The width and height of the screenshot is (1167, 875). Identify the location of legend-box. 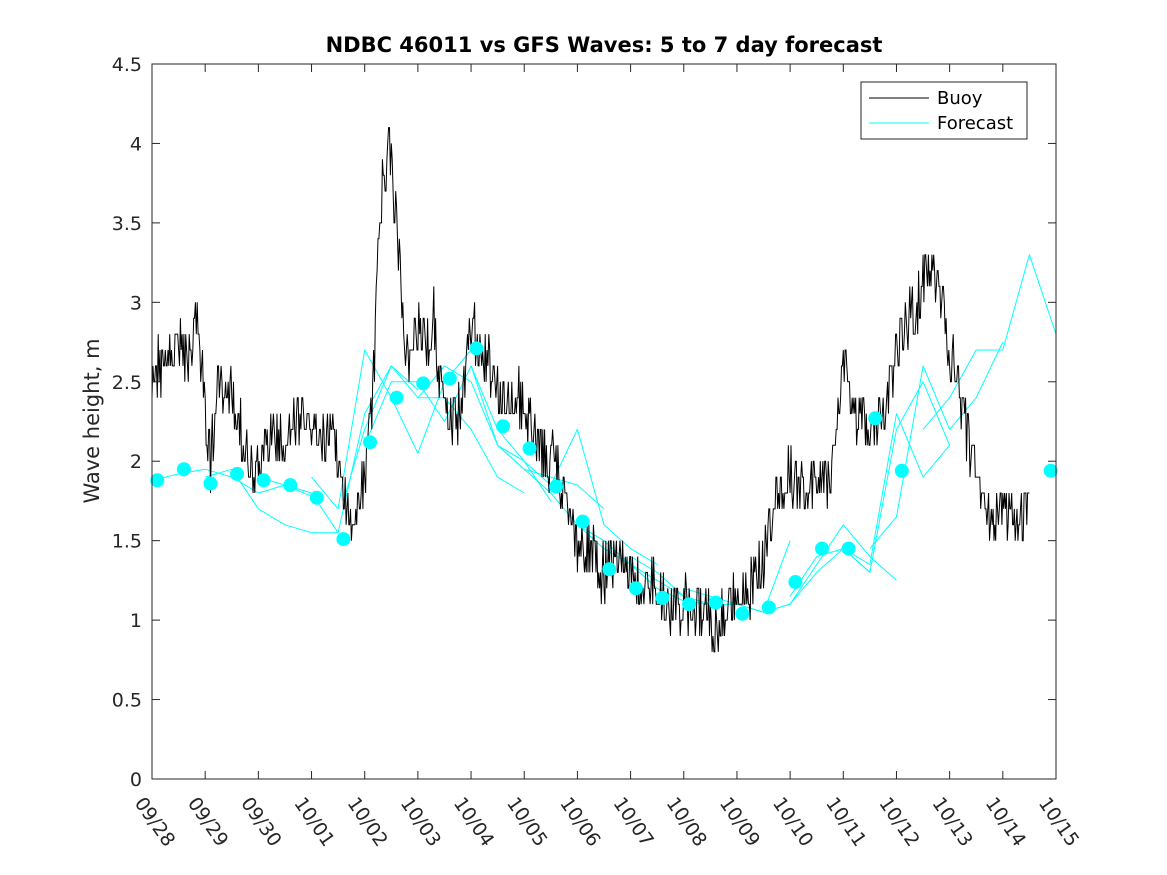
(944, 110).